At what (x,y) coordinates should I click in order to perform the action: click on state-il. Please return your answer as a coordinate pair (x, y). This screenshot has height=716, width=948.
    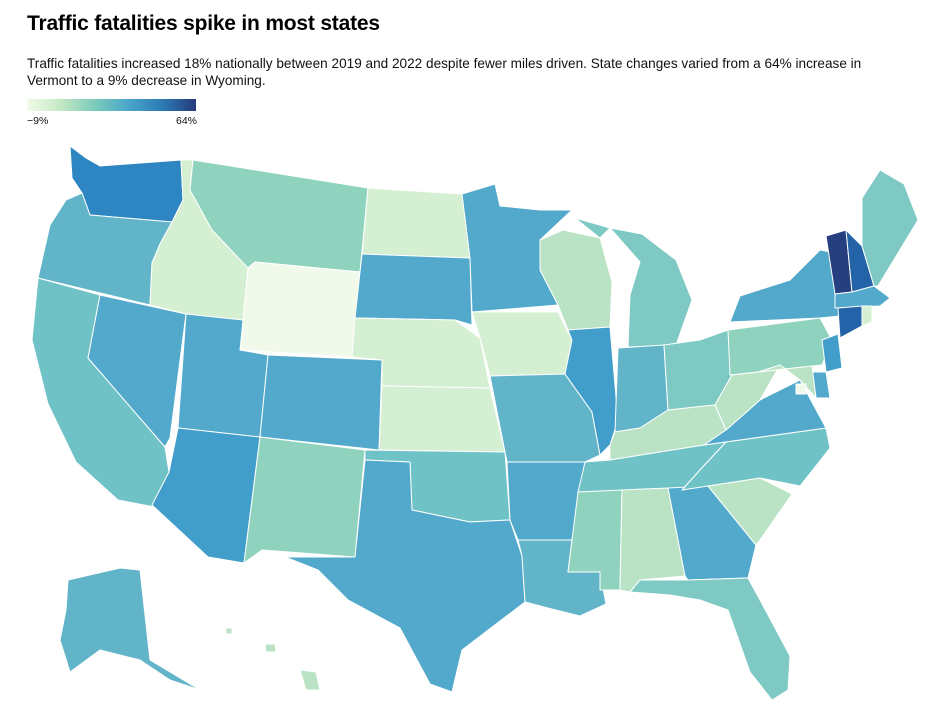
    Looking at the image, I should click on (591, 391).